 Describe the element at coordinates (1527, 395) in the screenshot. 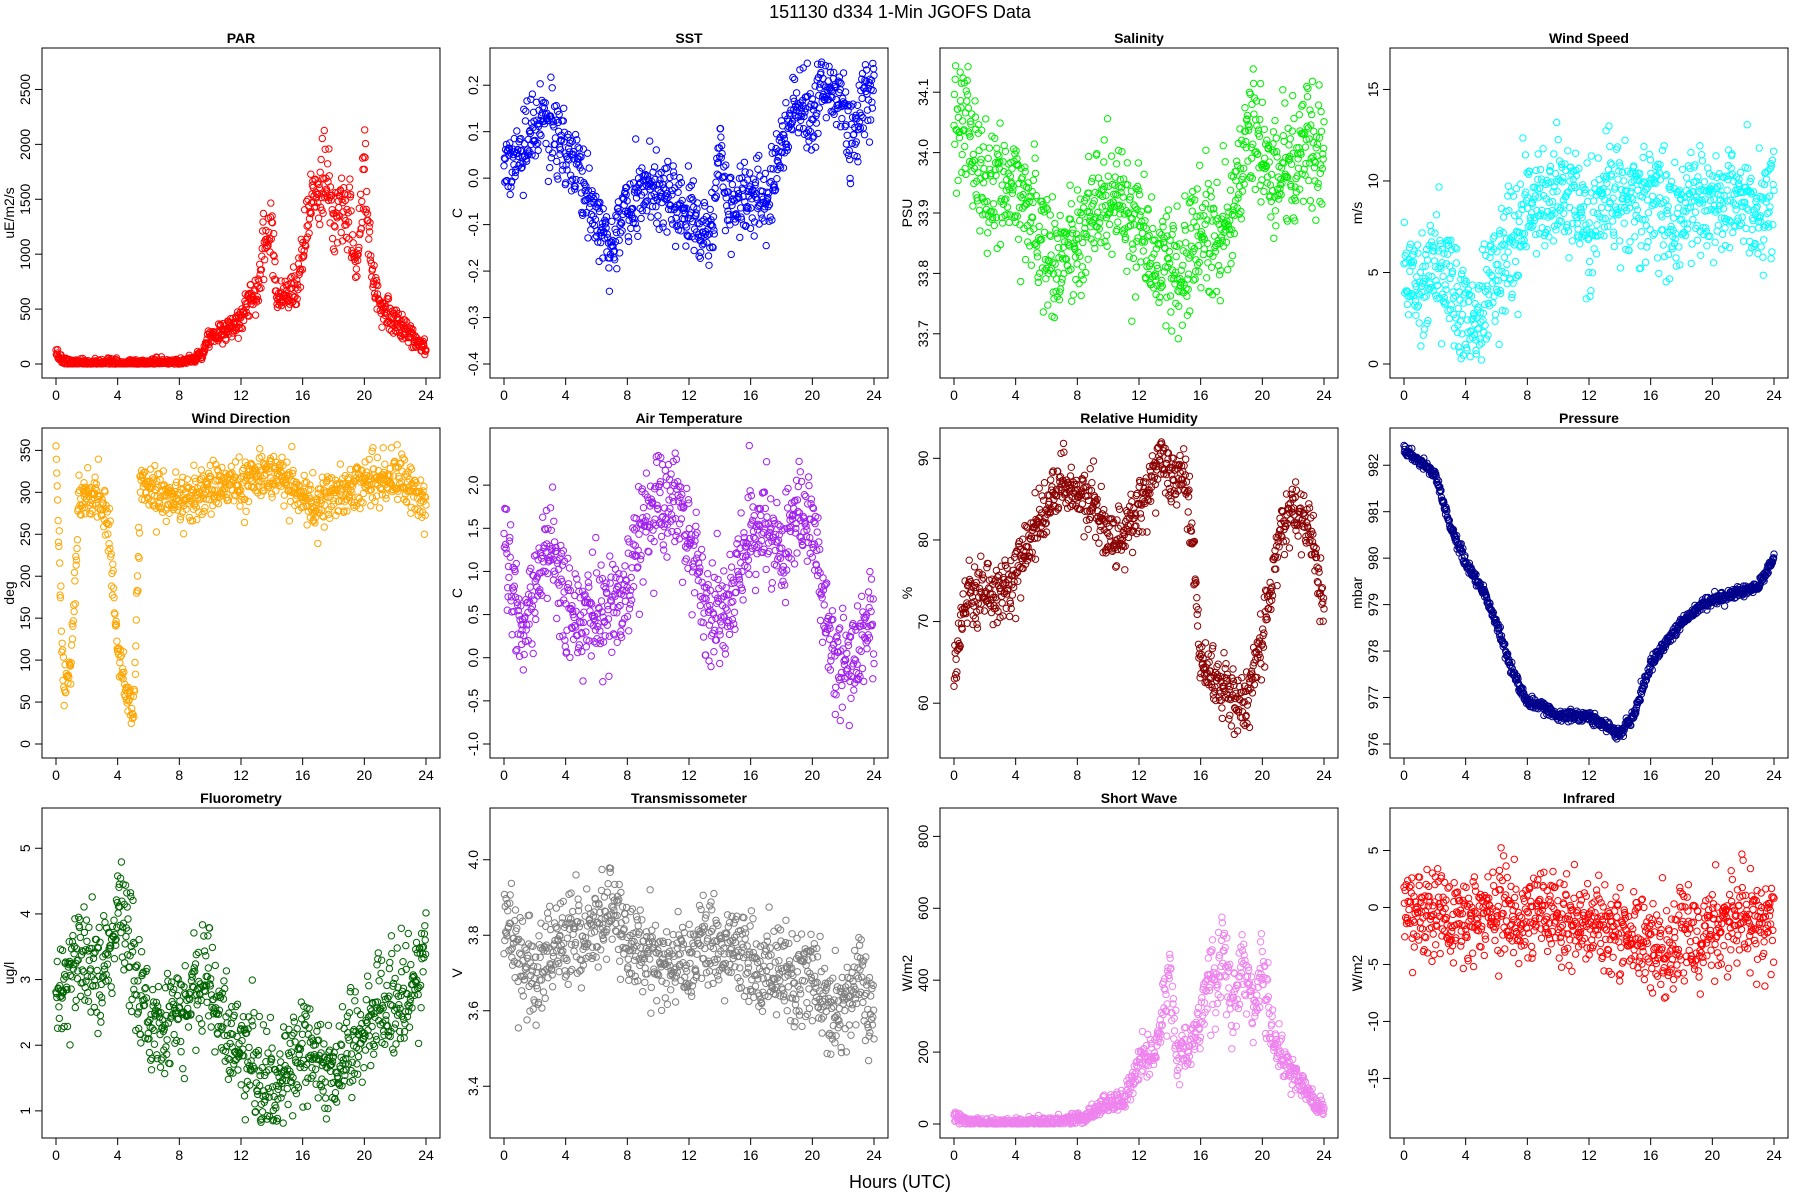

I see `x-tick-label: 8` at that location.